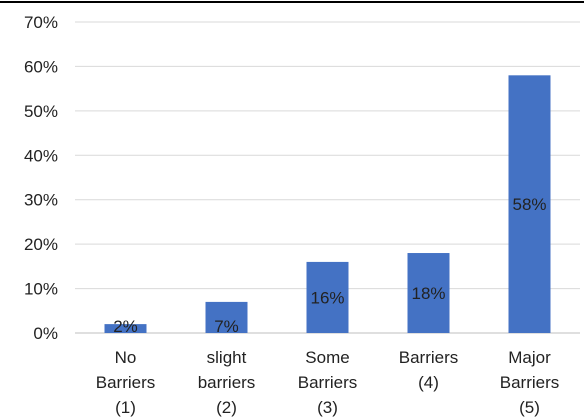 This screenshot has width=584, height=418. What do you see at coordinates (126, 357) in the screenshot?
I see `x-tick-label: No` at bounding box center [126, 357].